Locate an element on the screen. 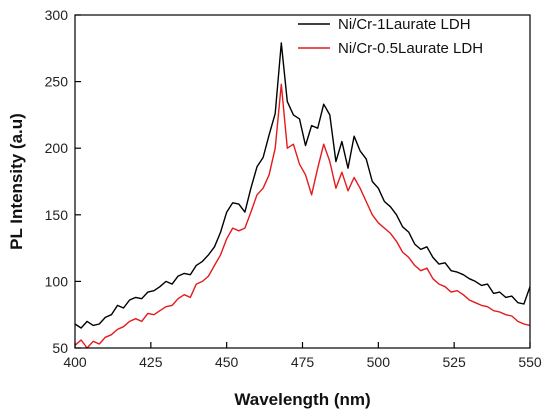  x-tick-label: 475 is located at coordinates (303, 362).